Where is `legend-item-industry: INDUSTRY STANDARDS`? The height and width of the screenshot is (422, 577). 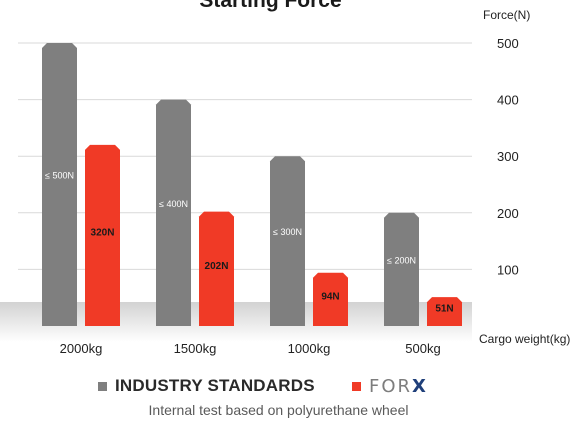
legend-item-industry: INDUSTRY STANDARDS is located at coordinates (206, 386).